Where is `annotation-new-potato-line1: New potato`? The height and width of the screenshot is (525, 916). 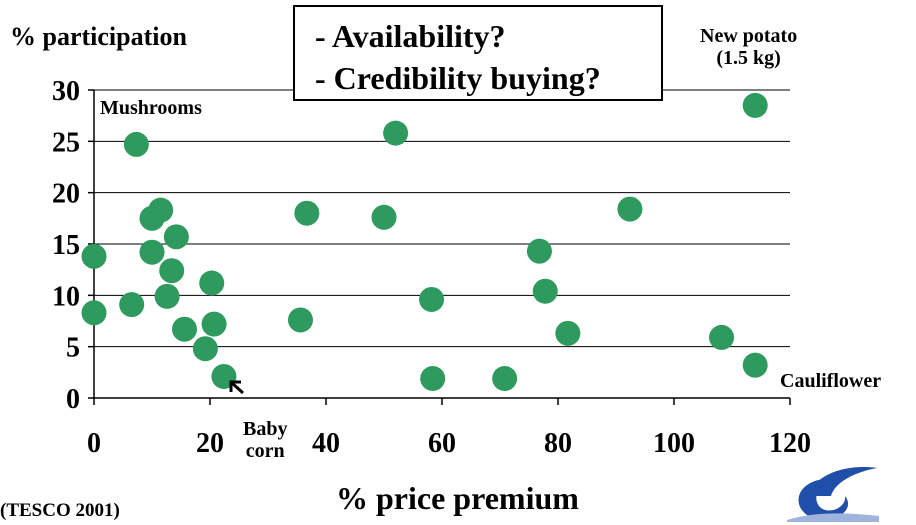
annotation-new-potato-line1: New potato is located at coordinates (749, 36).